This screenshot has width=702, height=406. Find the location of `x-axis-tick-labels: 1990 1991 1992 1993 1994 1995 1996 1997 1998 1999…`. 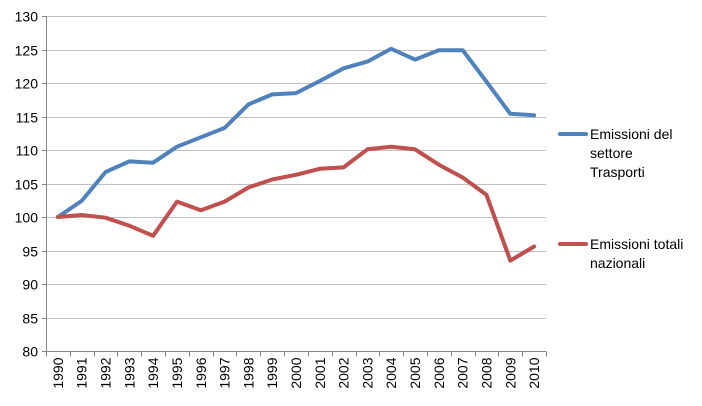

x-axis-tick-labels: 1990 1991 1992 1993 1994 1995 1996 1997 1998 1999… is located at coordinates (296, 372).